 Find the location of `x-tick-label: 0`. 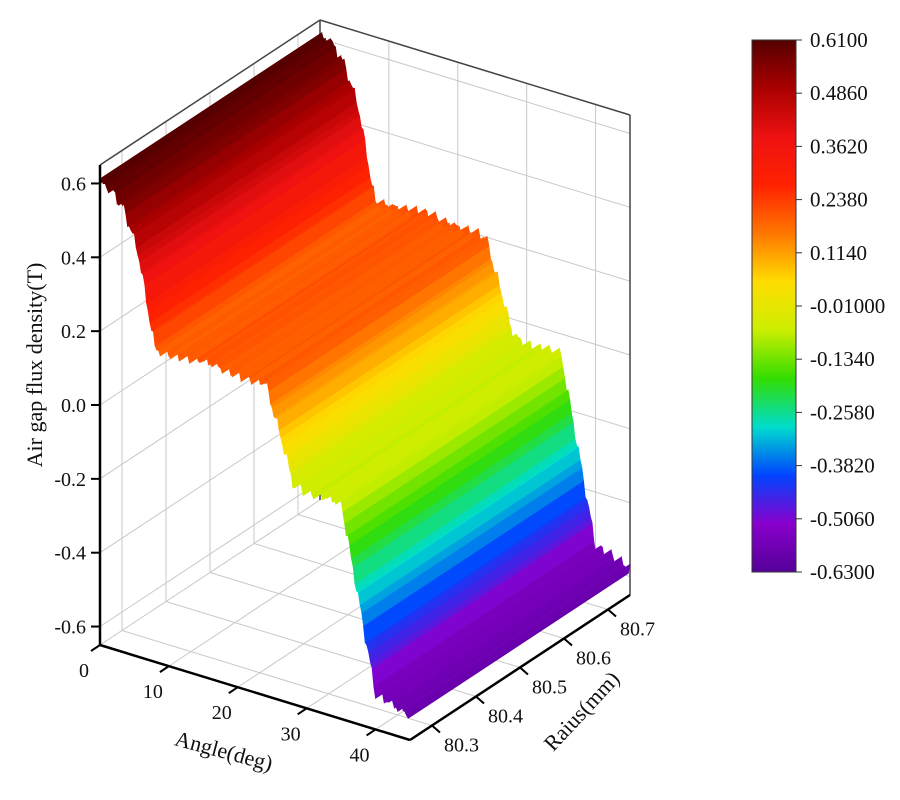

x-tick-label: 0 is located at coordinates (84, 671).